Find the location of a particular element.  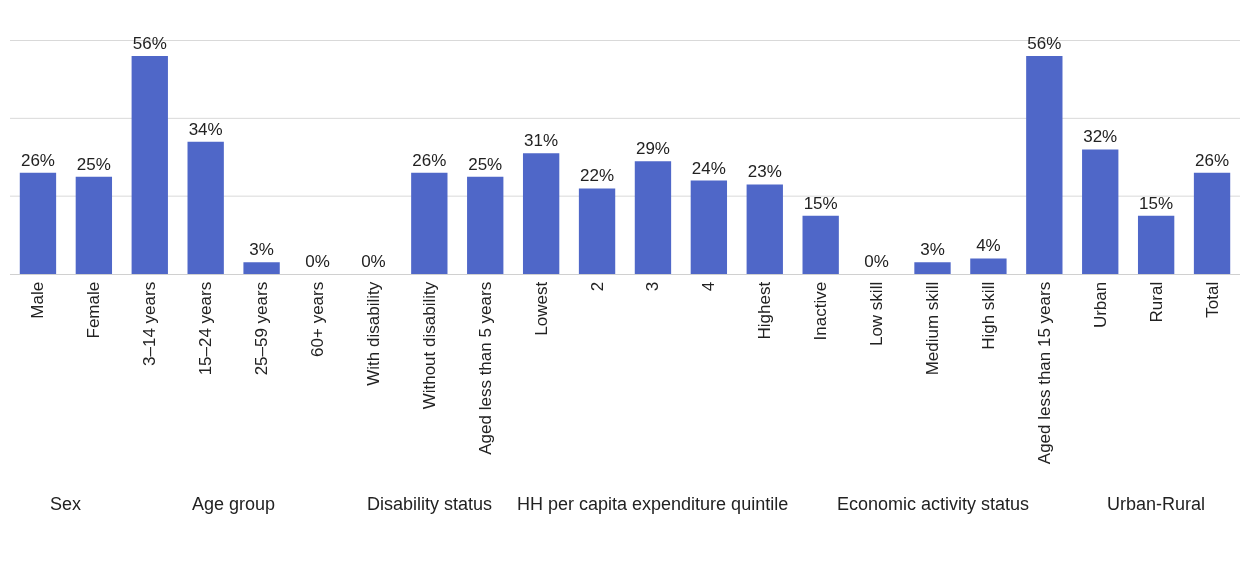

text: Economic activity status is located at coordinates (933, 504).